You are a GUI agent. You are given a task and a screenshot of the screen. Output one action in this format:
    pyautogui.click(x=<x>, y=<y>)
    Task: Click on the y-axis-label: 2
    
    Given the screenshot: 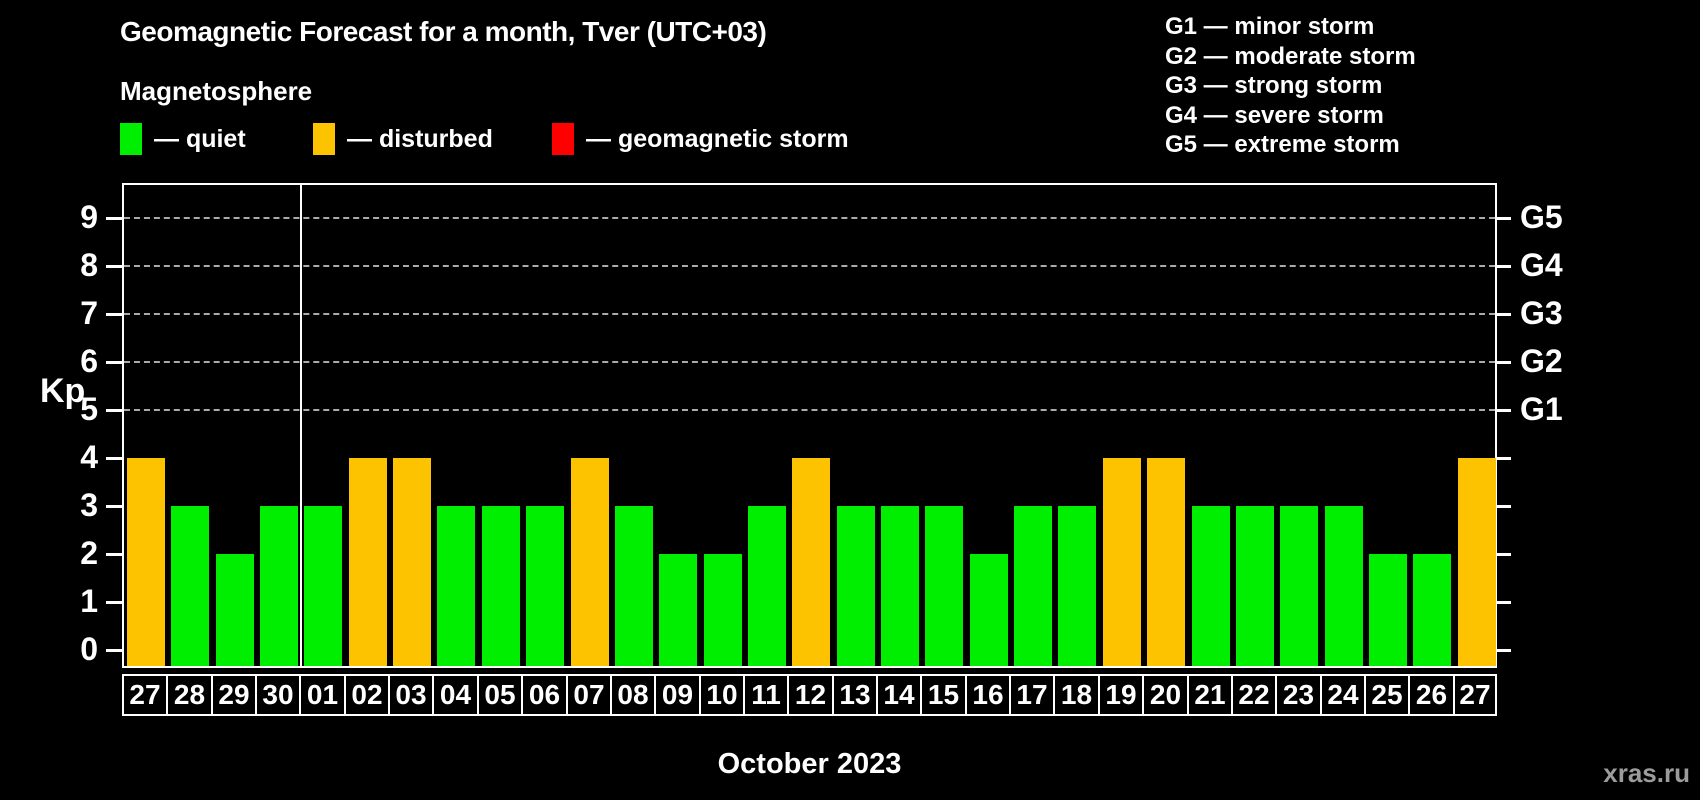 What is the action you would take?
    pyautogui.click(x=89, y=553)
    